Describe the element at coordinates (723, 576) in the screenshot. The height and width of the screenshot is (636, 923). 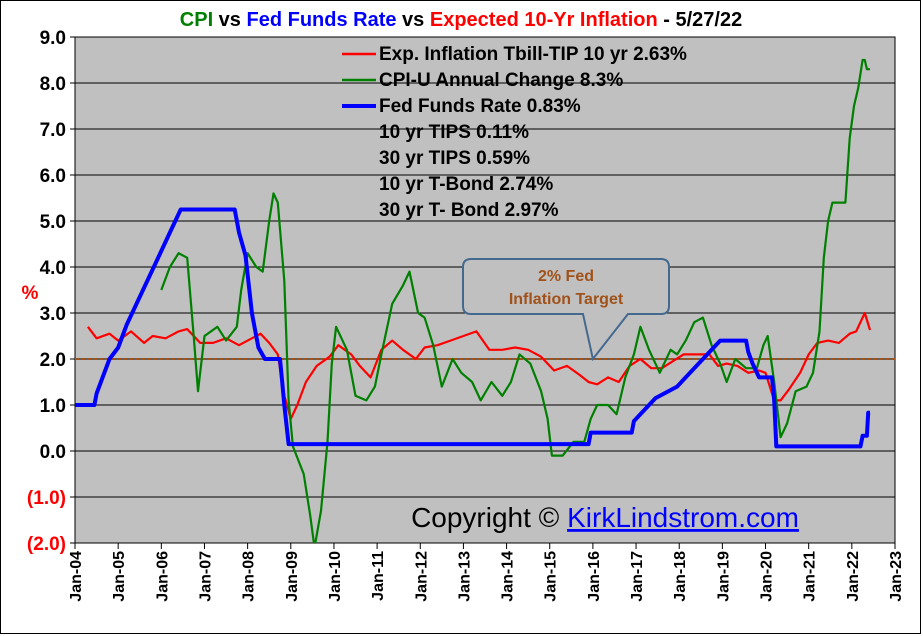
I see `x-tick-label: Jan-19` at that location.